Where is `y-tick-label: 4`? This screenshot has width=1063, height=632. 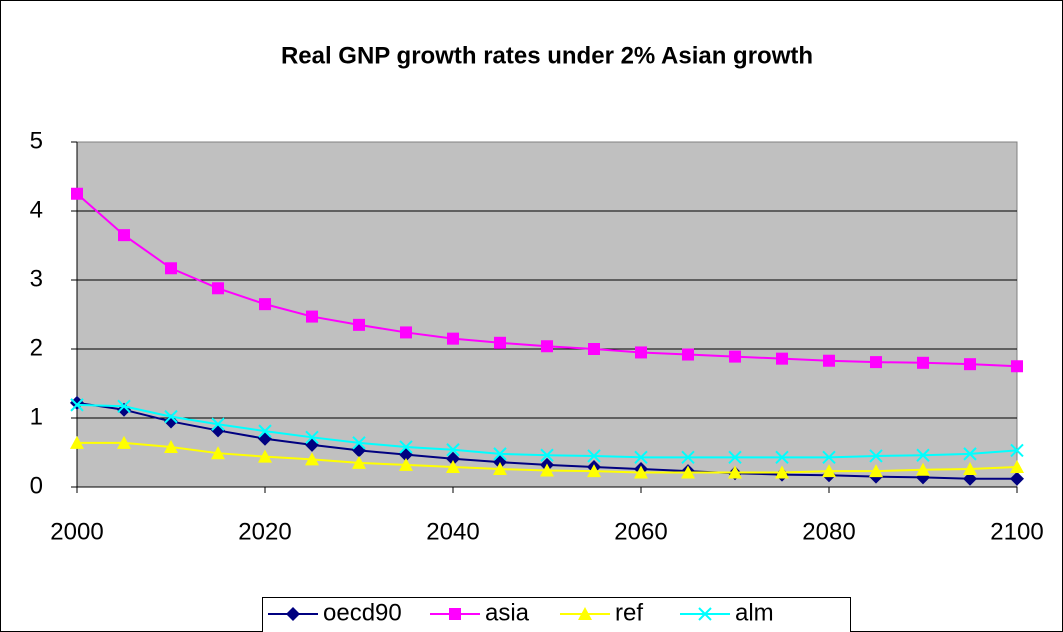
y-tick-label: 4 is located at coordinates (36, 209).